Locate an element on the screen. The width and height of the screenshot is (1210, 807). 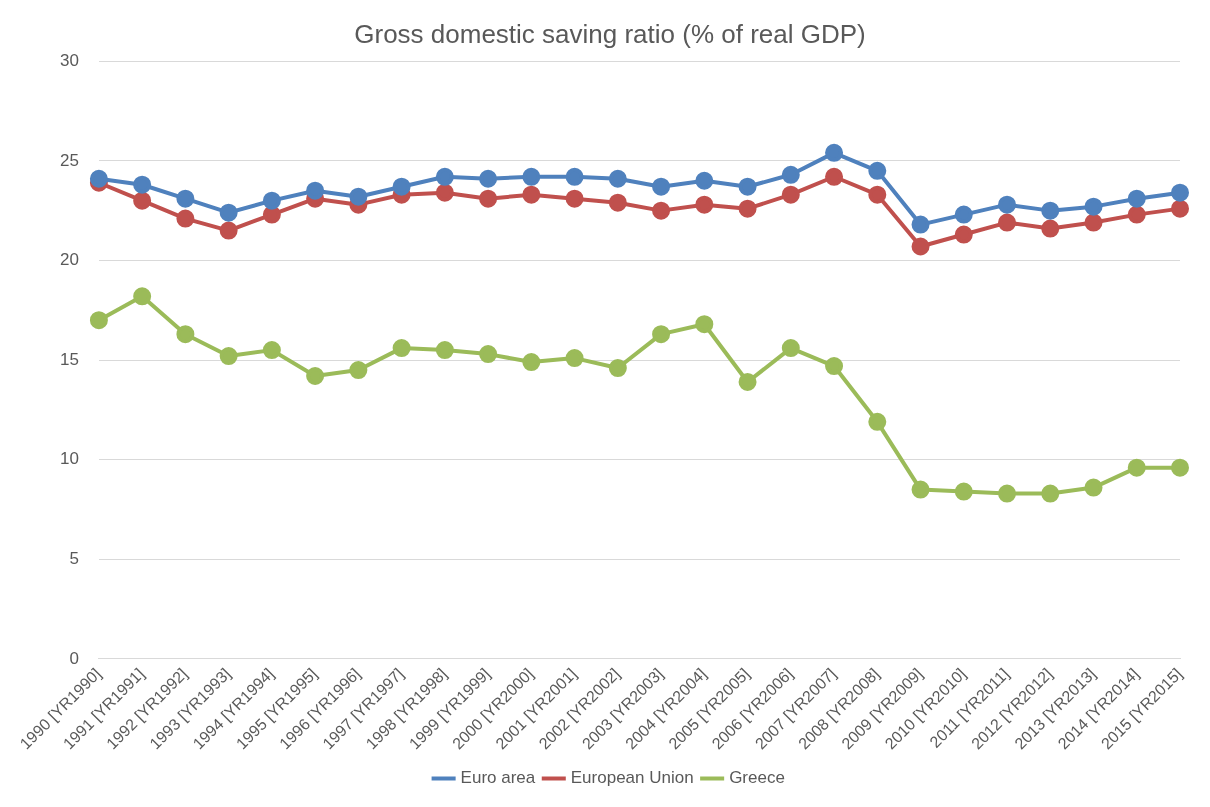
y-tick-label: 10 is located at coordinates (69, 459).